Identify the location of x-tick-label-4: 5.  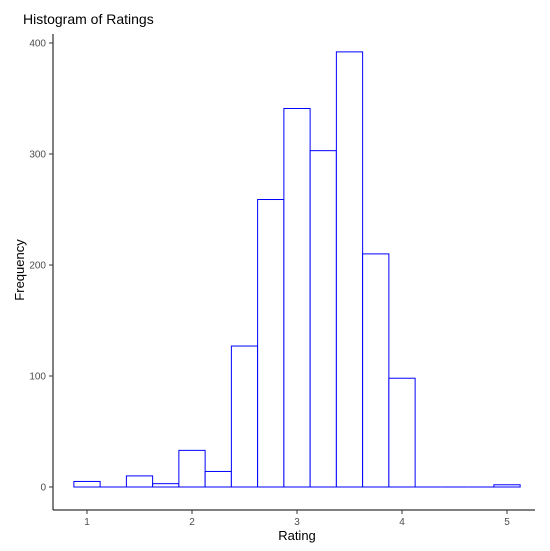
(507, 522).